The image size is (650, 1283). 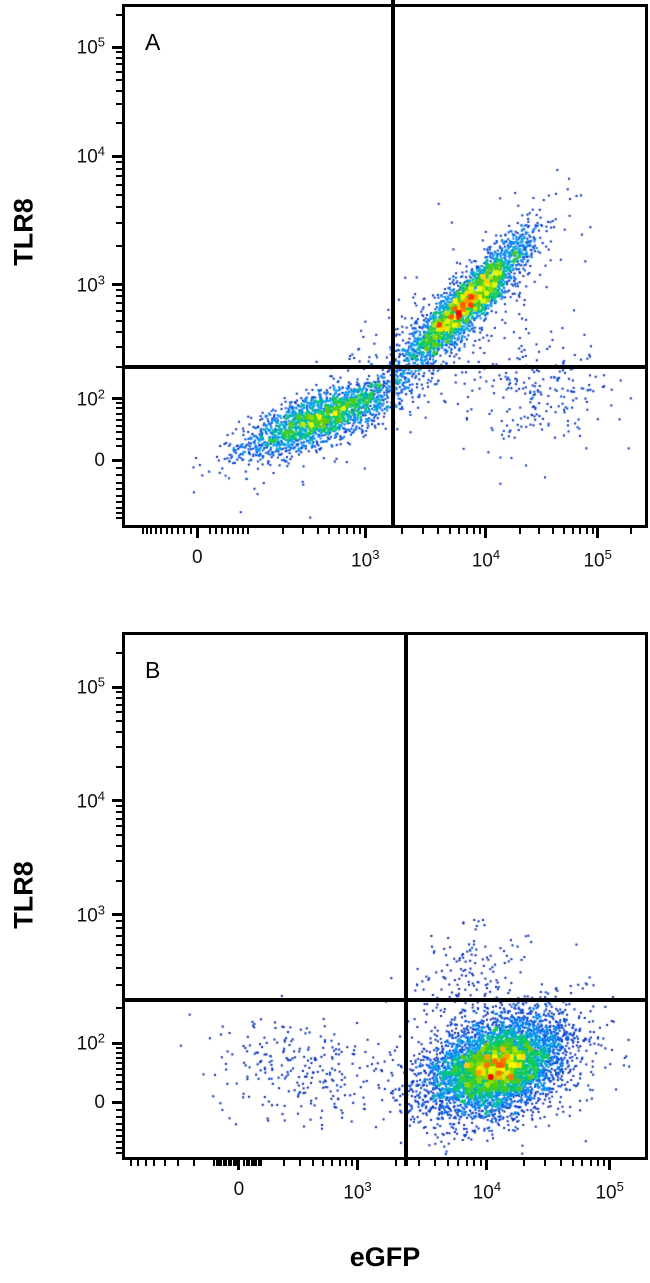 What do you see at coordinates (90, 914) in the screenshot?
I see `y-axis-tick-label: 10³` at bounding box center [90, 914].